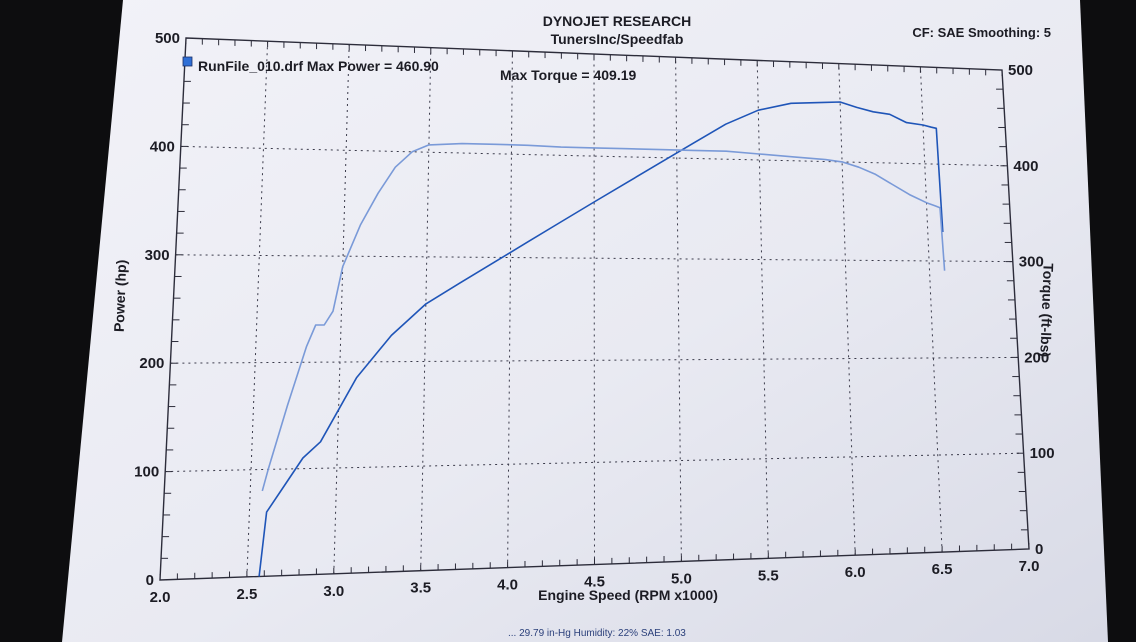 This screenshot has width=1136, height=642. What do you see at coordinates (150, 580) in the screenshot?
I see `y-tick-label: 0` at bounding box center [150, 580].